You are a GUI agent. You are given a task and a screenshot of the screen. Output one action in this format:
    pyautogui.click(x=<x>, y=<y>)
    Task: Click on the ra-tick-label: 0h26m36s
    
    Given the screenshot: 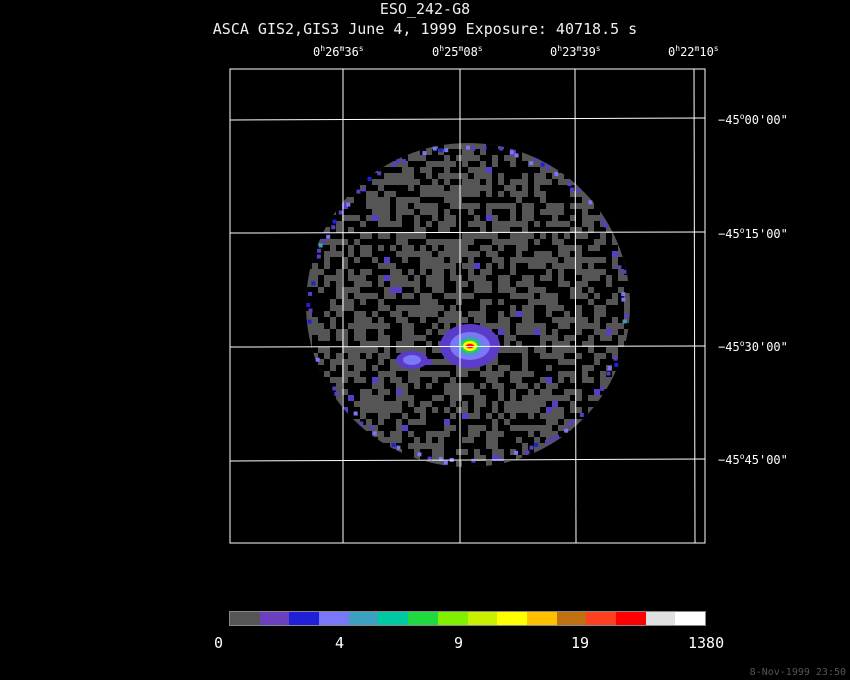 What is the action you would take?
    pyautogui.click(x=338, y=51)
    